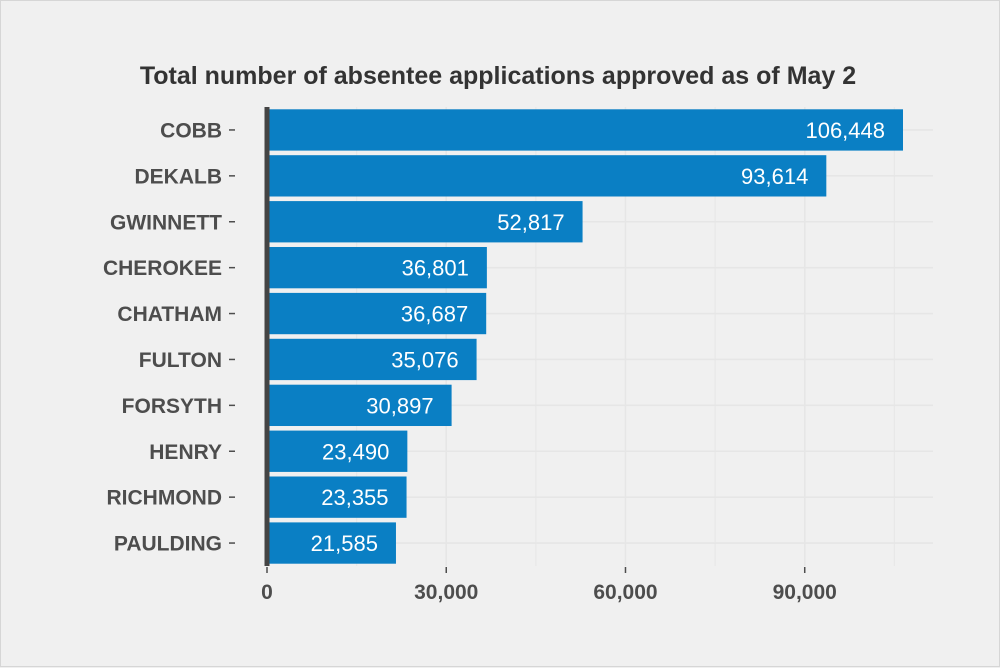  What do you see at coordinates (179, 176) in the screenshot?
I see `category-label: DEKALB` at bounding box center [179, 176].